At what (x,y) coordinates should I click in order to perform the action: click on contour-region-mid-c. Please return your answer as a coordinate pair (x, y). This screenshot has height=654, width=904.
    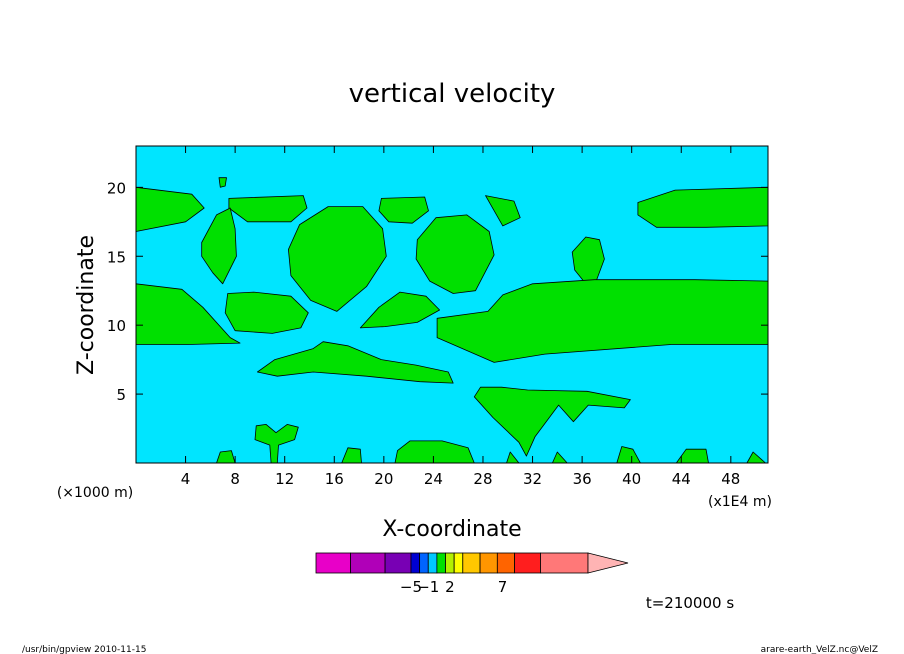
    Looking at the image, I should click on (400, 310).